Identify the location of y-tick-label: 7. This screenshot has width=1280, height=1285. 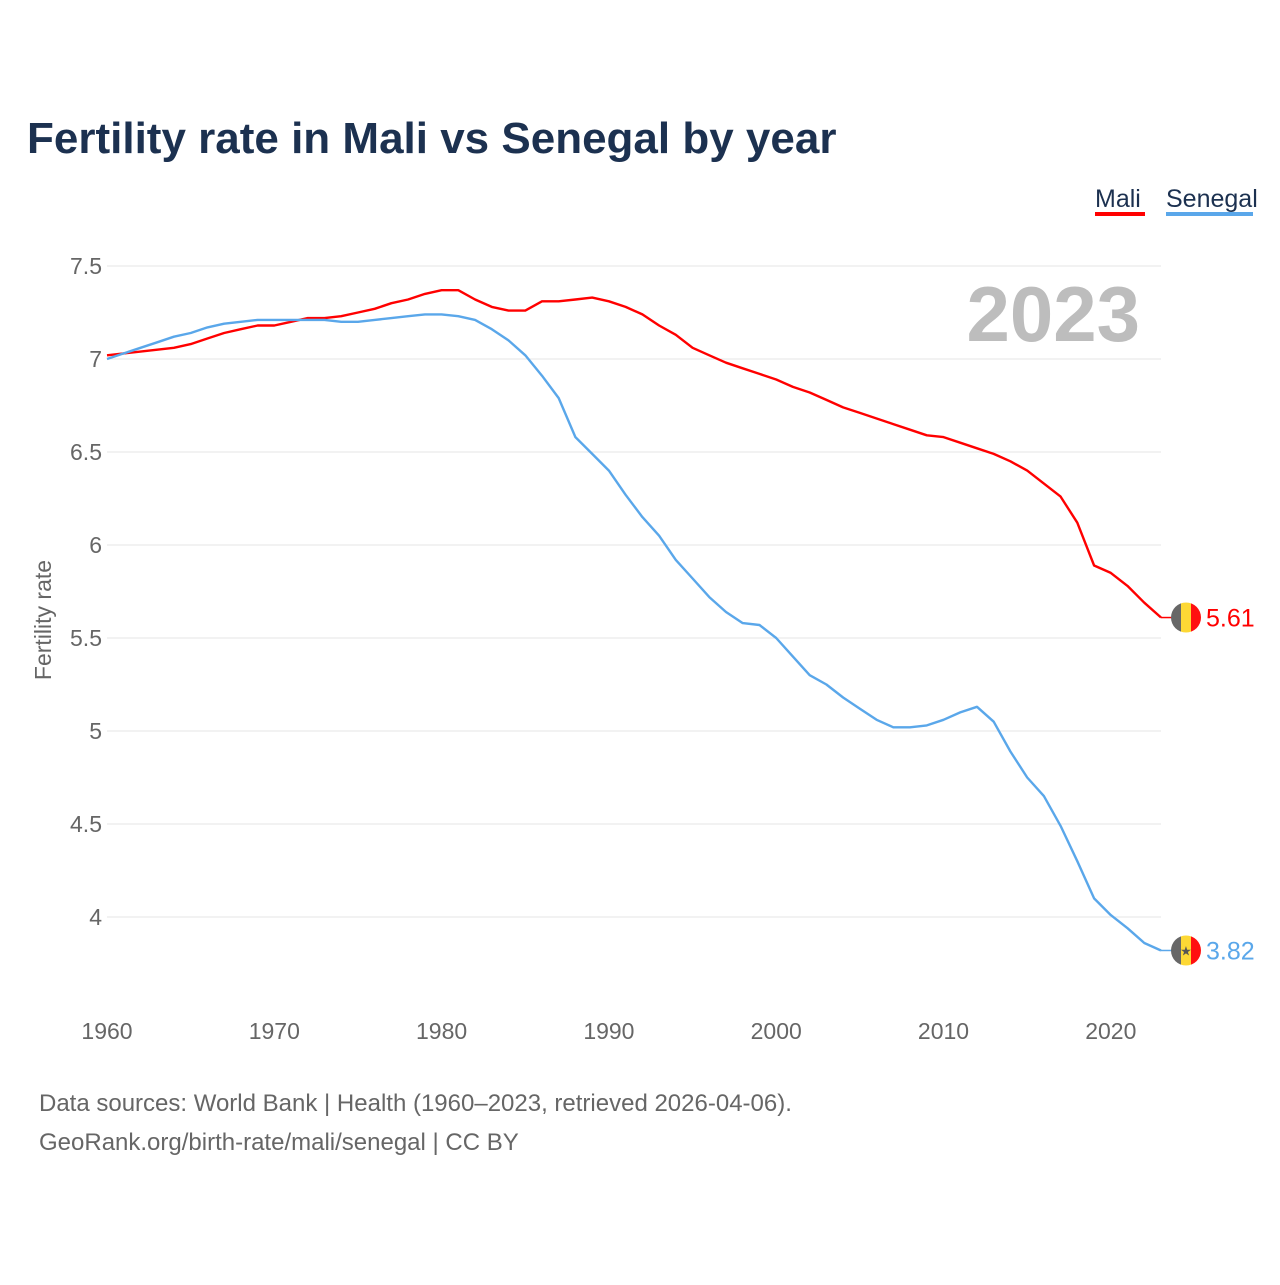
(95, 359).